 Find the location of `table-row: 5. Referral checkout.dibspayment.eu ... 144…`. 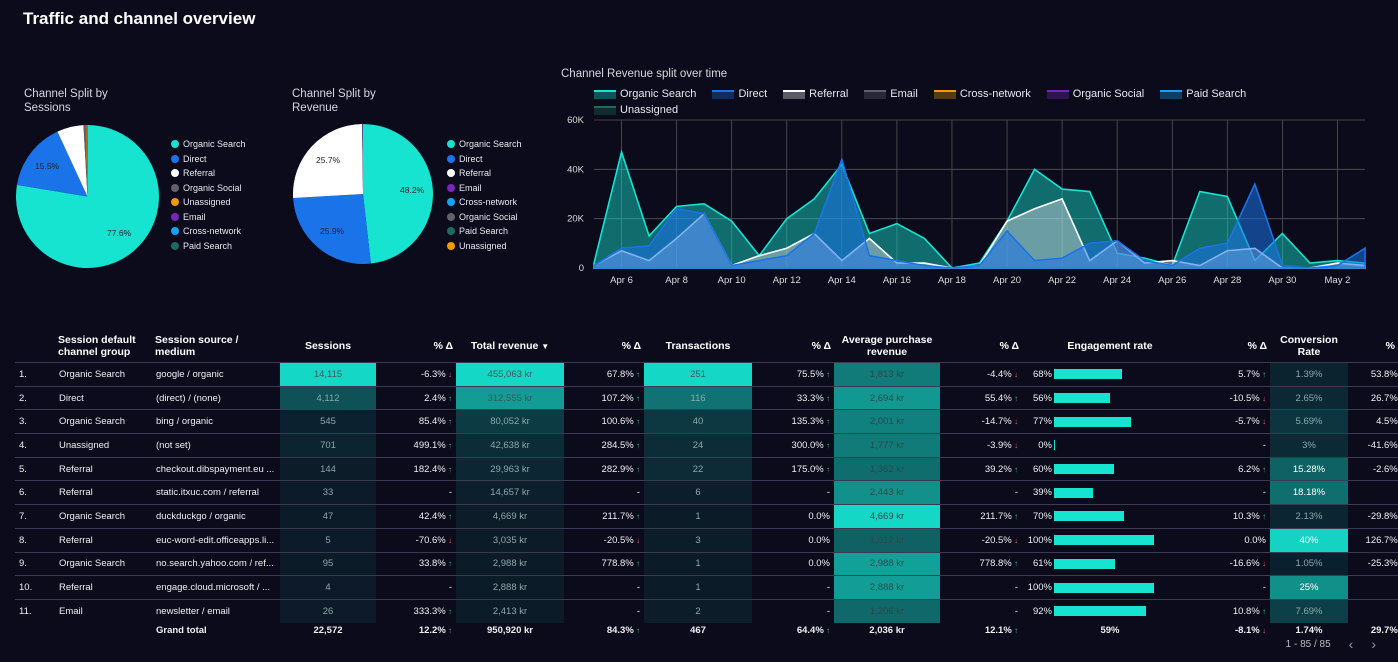

table-row: 5. Referral checkout.dibspayment.eu ... 144… is located at coordinates (706, 468).